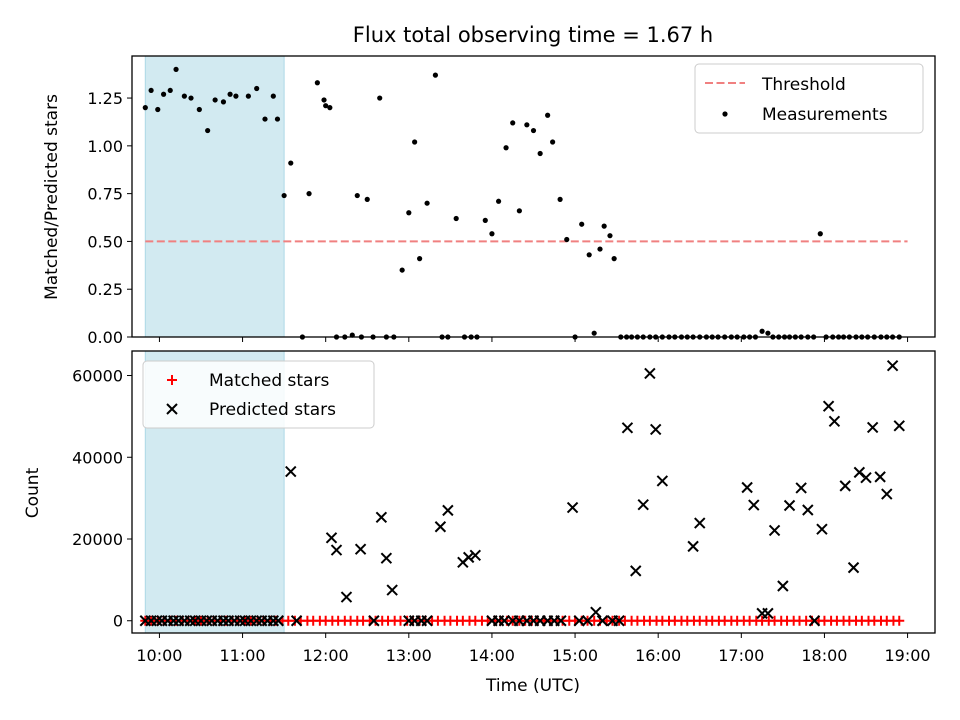  I want to click on x-tick-label: 18:00, so click(824, 655).